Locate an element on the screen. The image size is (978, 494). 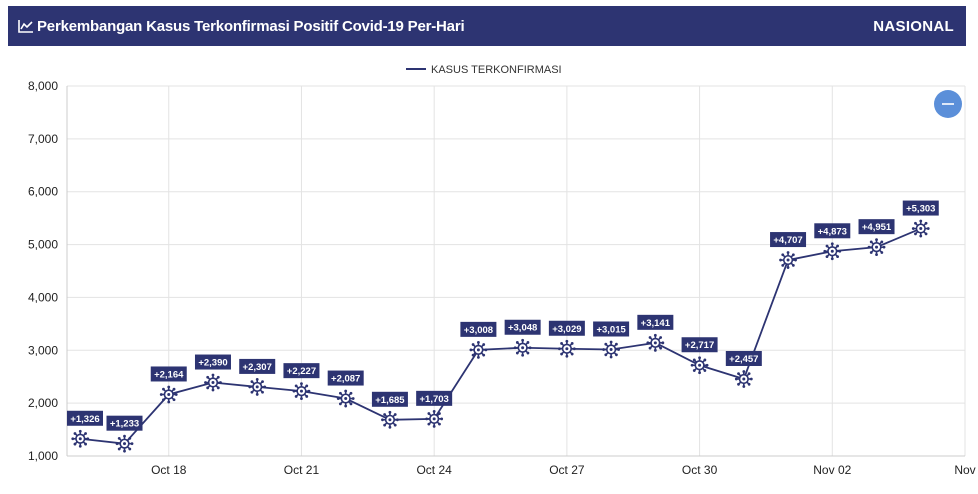
line-chart-icon is located at coordinates (25, 26).